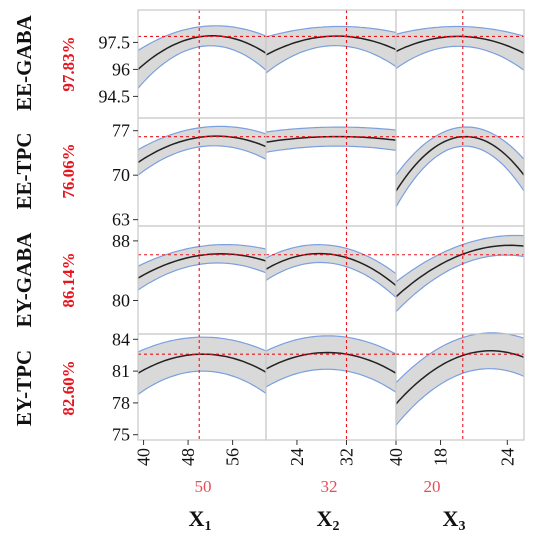  Describe the element at coordinates (335, 526) in the screenshot. I see `factor-subscript-x2: 2` at that location.